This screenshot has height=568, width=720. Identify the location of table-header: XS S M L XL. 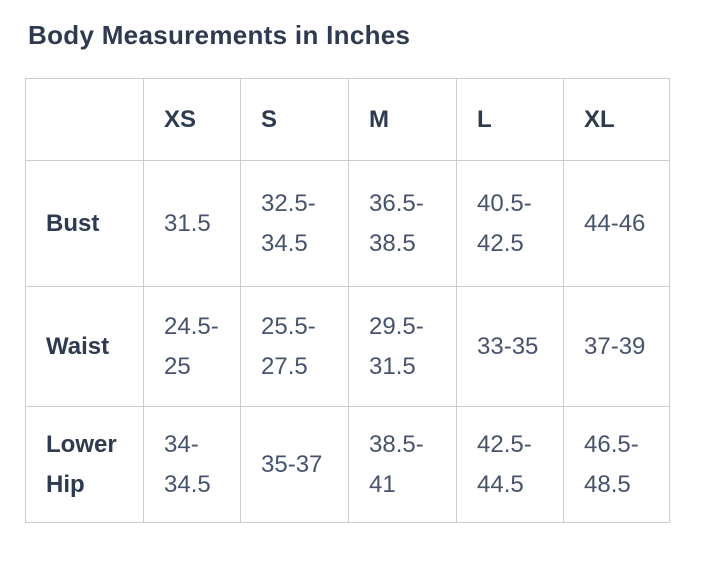
(347, 119).